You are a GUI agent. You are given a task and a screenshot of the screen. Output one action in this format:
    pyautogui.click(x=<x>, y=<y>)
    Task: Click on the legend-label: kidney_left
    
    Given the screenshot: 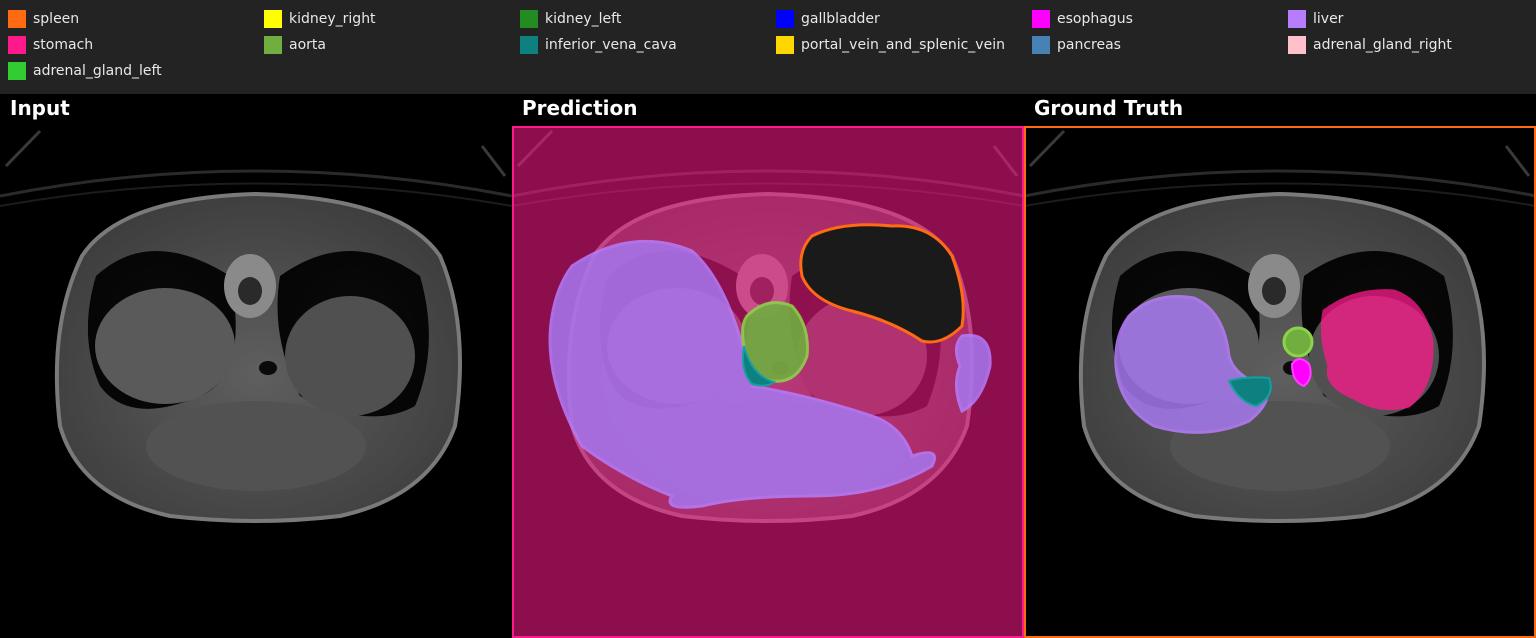 What is the action you would take?
    pyautogui.click(x=583, y=19)
    